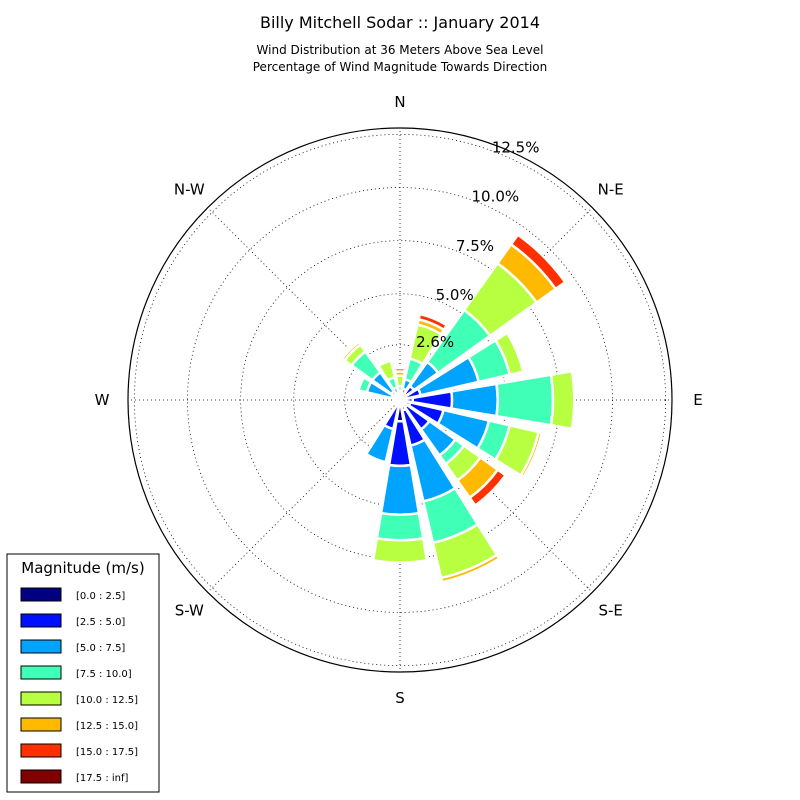  I want to click on bar-dir180-bin3, so click(400, 526).